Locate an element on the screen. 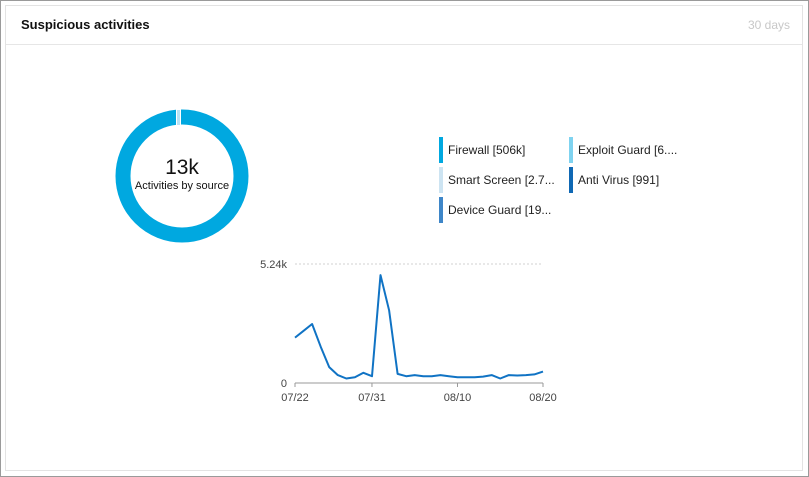 The width and height of the screenshot is (809, 477). series-line is located at coordinates (419, 327).